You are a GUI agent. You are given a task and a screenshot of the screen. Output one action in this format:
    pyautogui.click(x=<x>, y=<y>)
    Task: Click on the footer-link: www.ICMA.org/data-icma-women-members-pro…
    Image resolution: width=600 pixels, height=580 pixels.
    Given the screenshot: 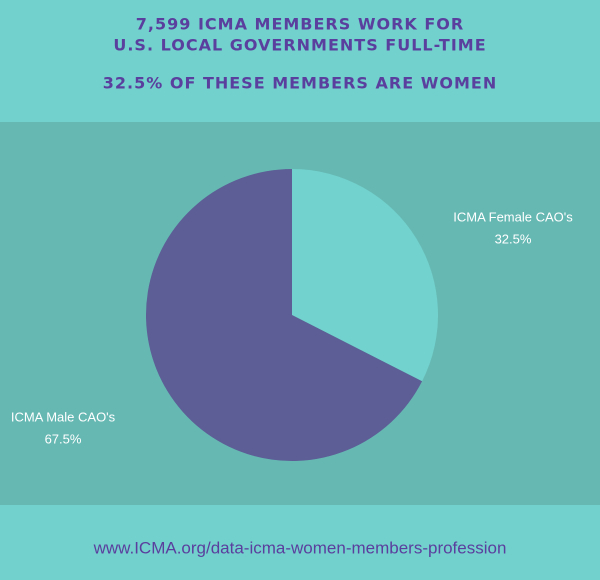 What is the action you would take?
    pyautogui.click(x=300, y=547)
    